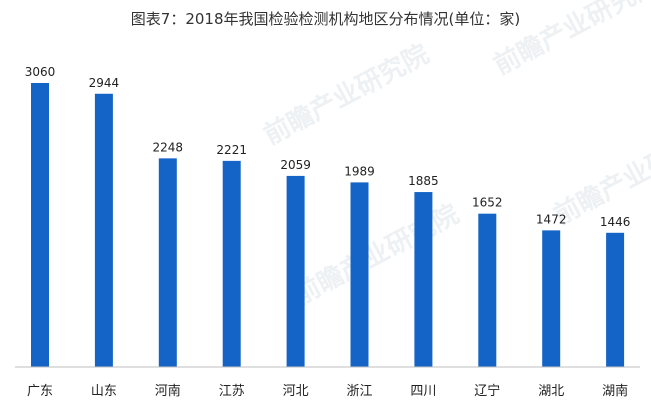  Describe the element at coordinates (104, 391) in the screenshot. I see `category-label: 山东` at that location.